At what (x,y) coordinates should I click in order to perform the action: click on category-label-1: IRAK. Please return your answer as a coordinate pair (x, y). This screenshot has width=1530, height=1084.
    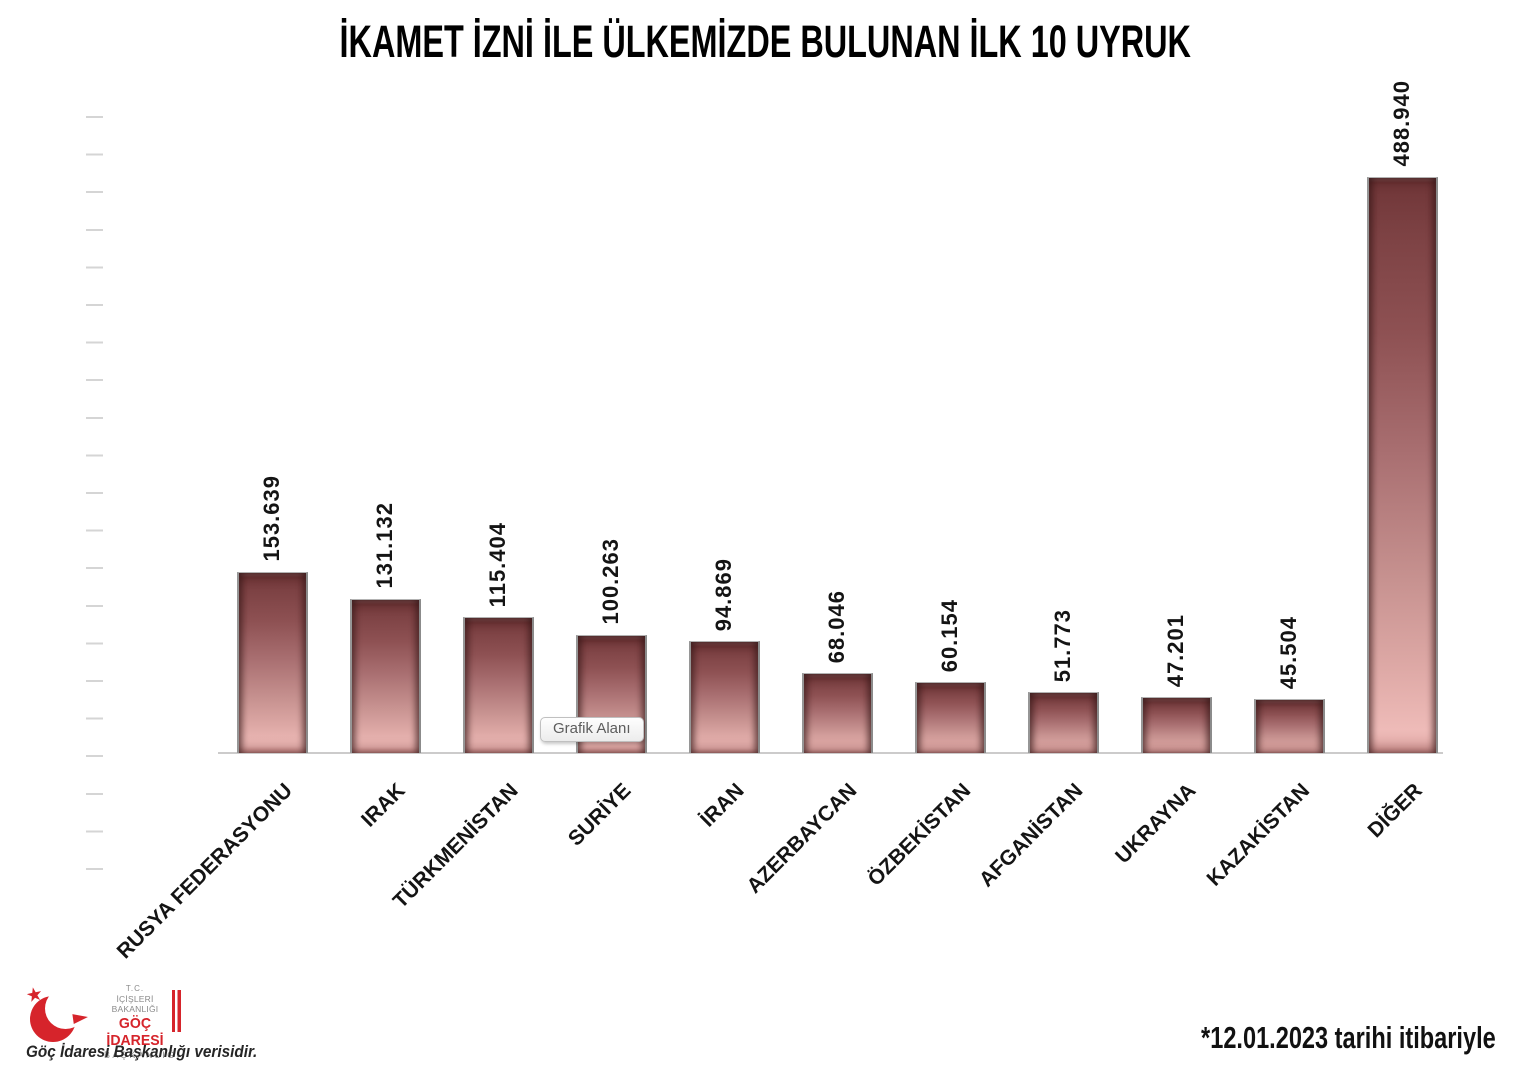
    Looking at the image, I should click on (383, 805).